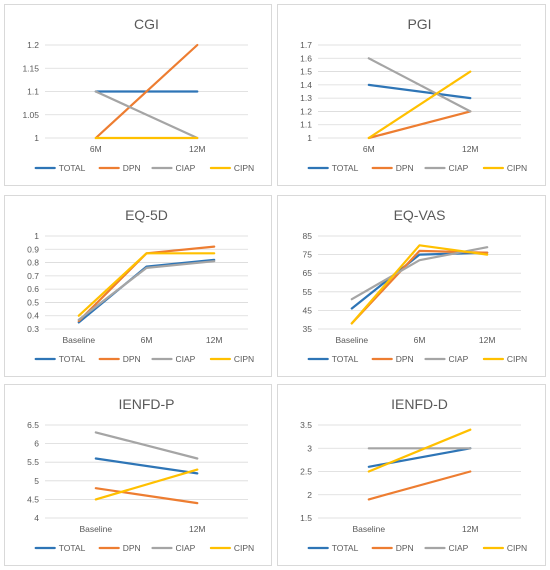  What do you see at coordinates (419, 404) in the screenshot?
I see `chart-title: IENFD-D` at bounding box center [419, 404].